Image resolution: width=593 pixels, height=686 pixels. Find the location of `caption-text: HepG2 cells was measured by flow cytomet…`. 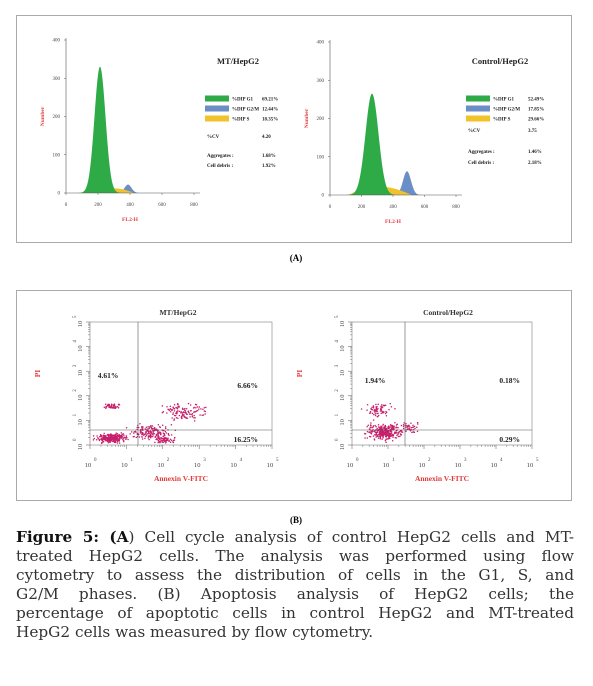

caption-text: HepG2 cells was measured by flow cytomet… is located at coordinates (195, 631).